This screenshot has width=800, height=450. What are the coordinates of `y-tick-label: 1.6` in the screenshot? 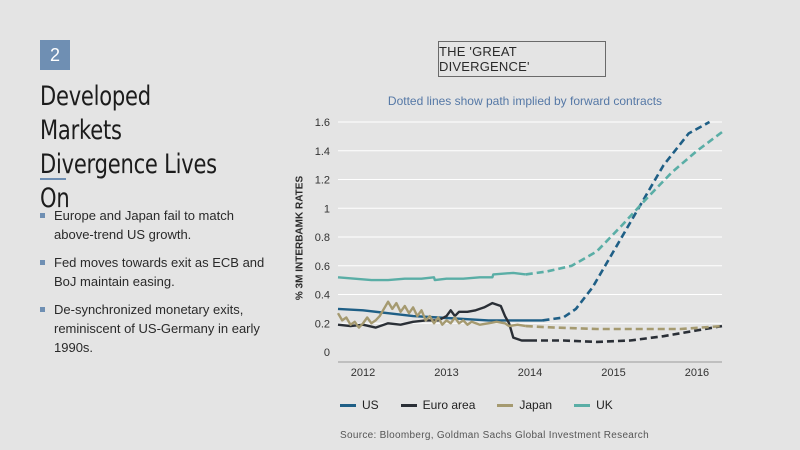 It's located at (322, 123).